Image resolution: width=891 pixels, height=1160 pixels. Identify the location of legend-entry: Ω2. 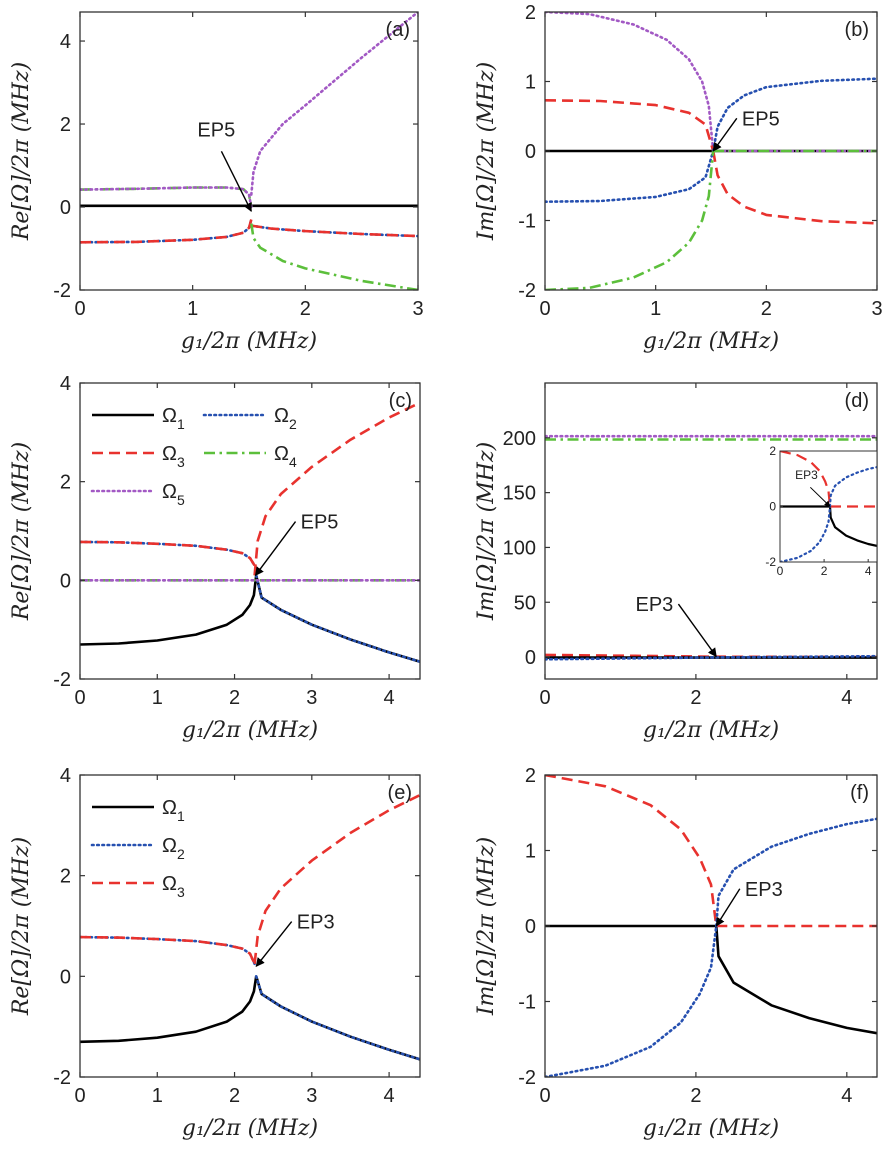
(173, 848).